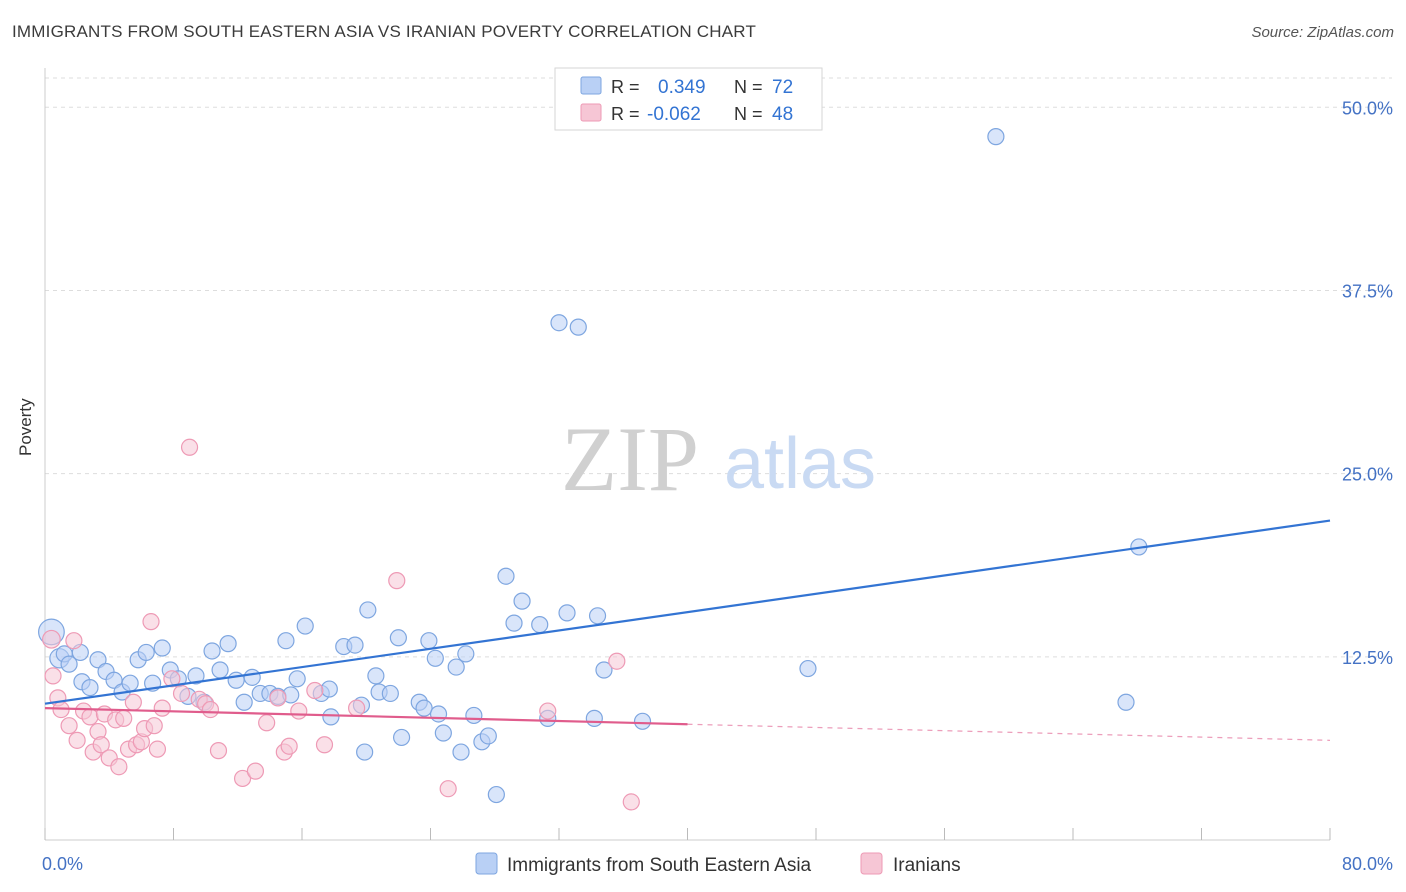 This screenshot has width=1406, height=892. What do you see at coordinates (486, 863) in the screenshot?
I see `series-legend-swatch-blue` at bounding box center [486, 863].